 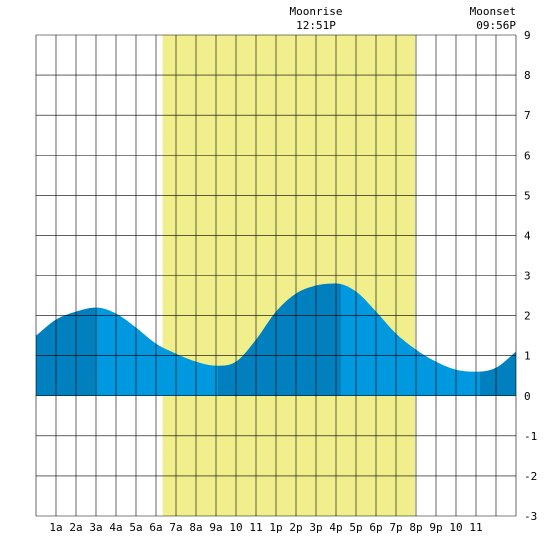 I want to click on y-tick-label: 2, so click(x=527, y=316).